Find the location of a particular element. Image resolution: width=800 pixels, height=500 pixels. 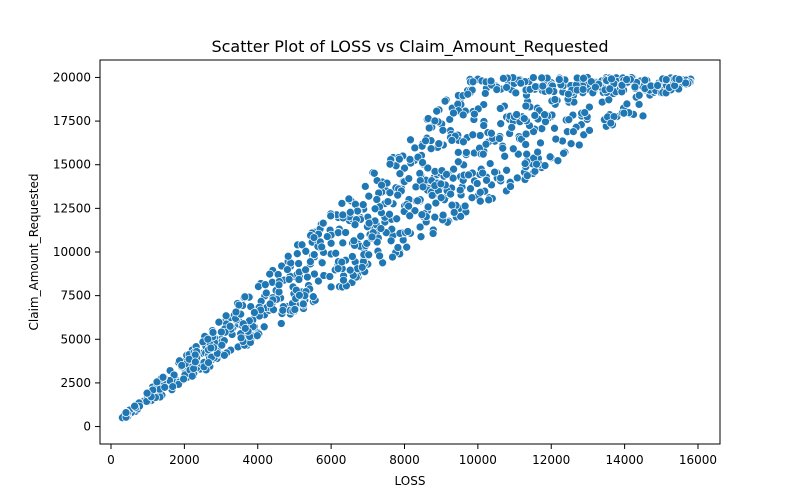

y-tick-label: 2500 is located at coordinates (75, 383).